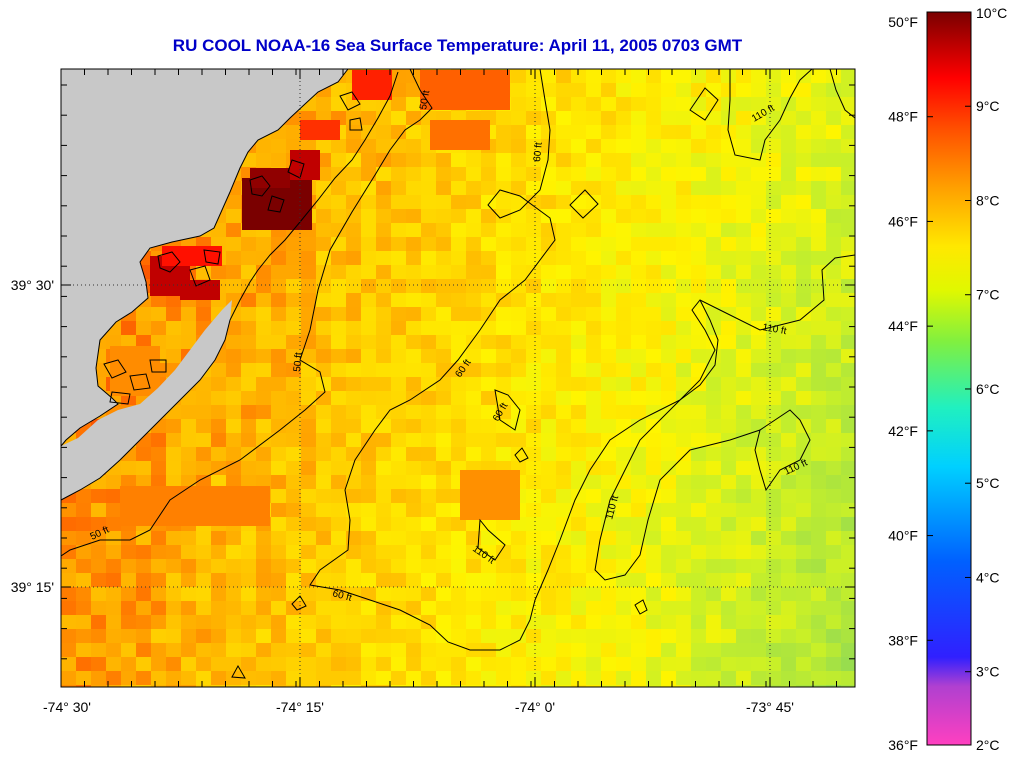  What do you see at coordinates (903, 326) in the screenshot?
I see `colorbar-f-label: 44°F` at bounding box center [903, 326].